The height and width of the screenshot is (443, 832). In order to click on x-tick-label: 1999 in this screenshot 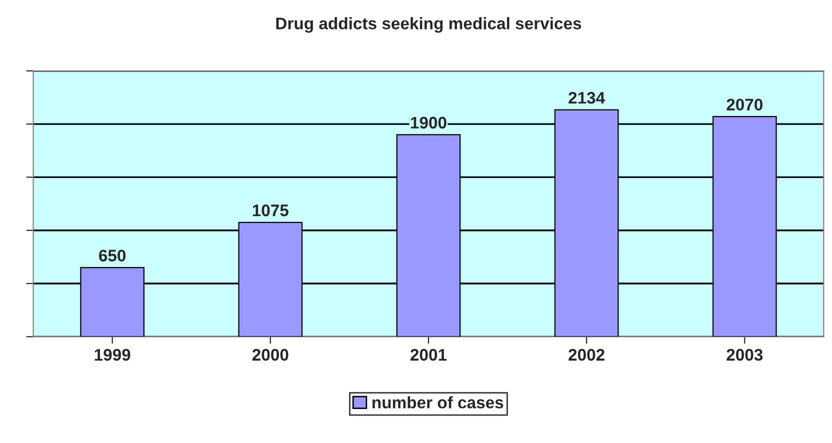, I will do `click(112, 354)`.